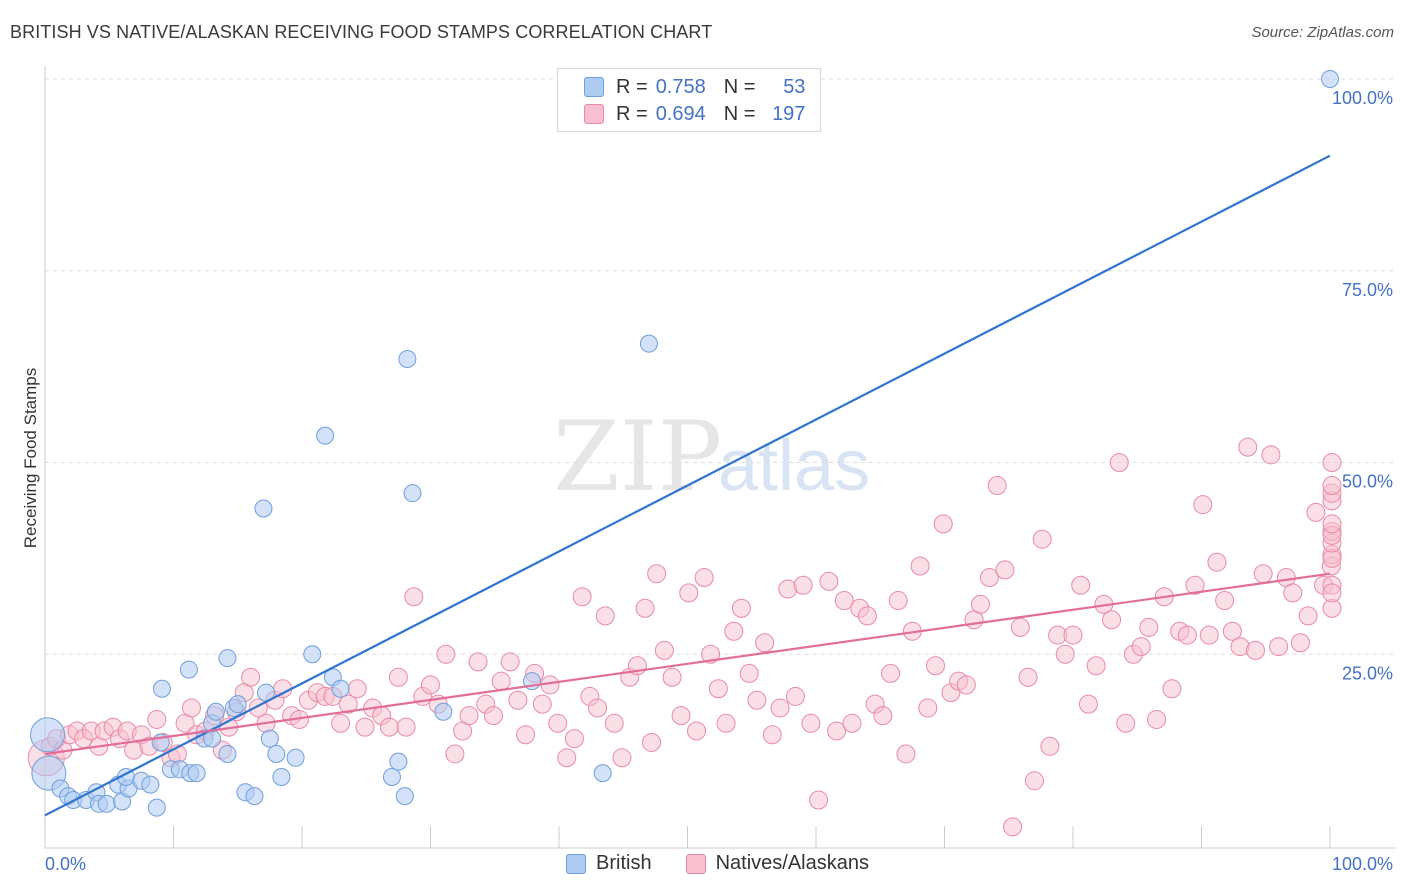 The image size is (1406, 892). Describe the element at coordinates (1362, 864) in the screenshot. I see `x-tick-label: 100.0%` at that location.